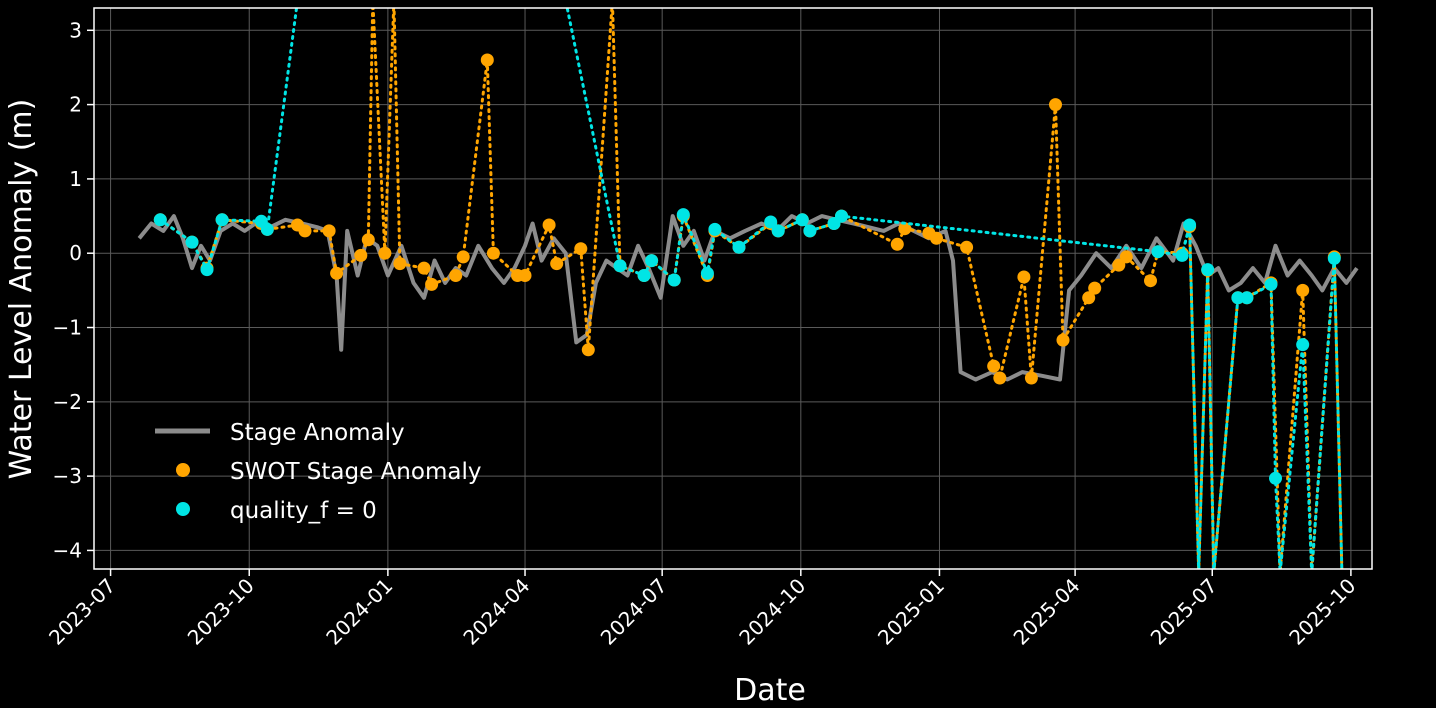 The width and height of the screenshot is (1436, 708). What do you see at coordinates (183, 470) in the screenshot?
I see `legend-swot-swatch` at bounding box center [183, 470].